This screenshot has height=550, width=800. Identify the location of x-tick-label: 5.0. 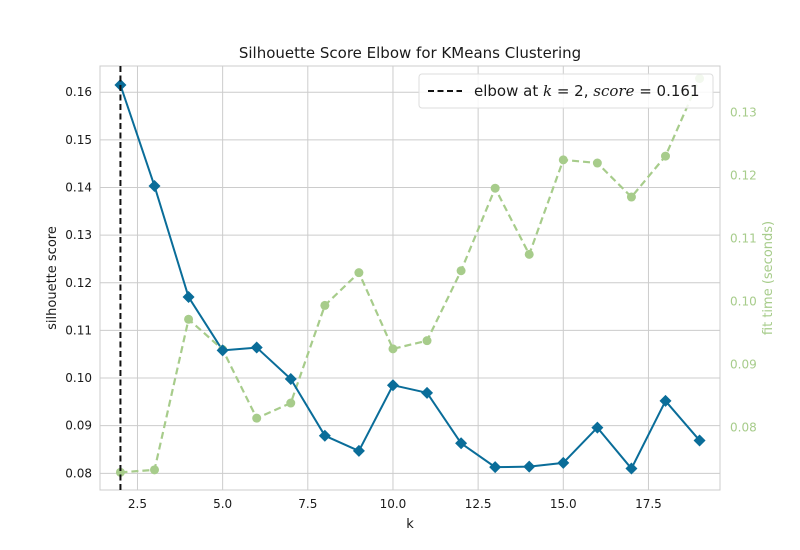
(222, 504).